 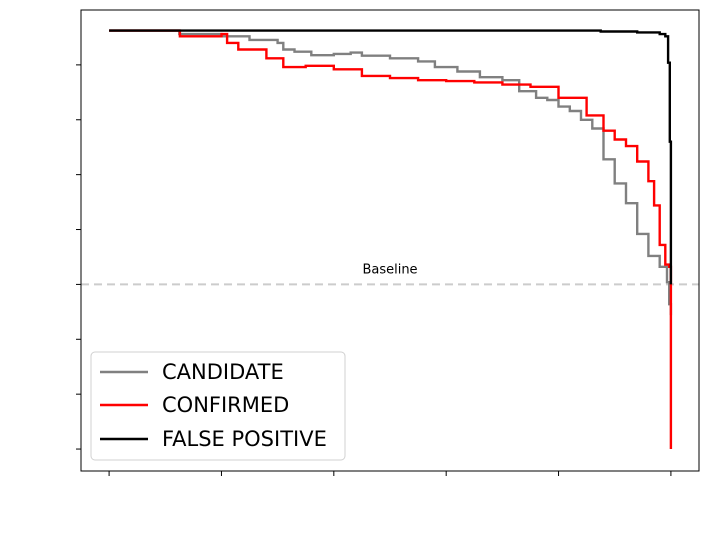 I want to click on legend: CANDIDATE CONFIRMED FALSE POSITIVE, so click(x=218, y=406).